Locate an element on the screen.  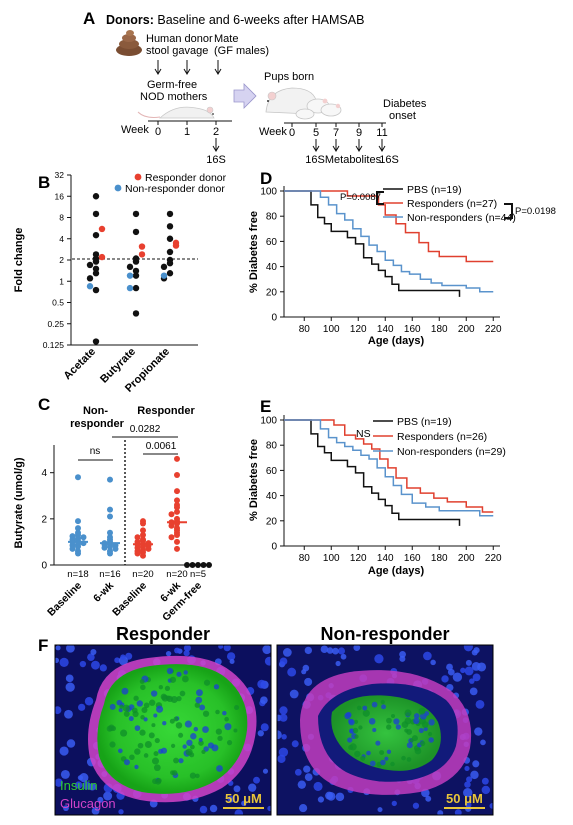
c-category-label: 6-wk is located at coordinates (103, 592).